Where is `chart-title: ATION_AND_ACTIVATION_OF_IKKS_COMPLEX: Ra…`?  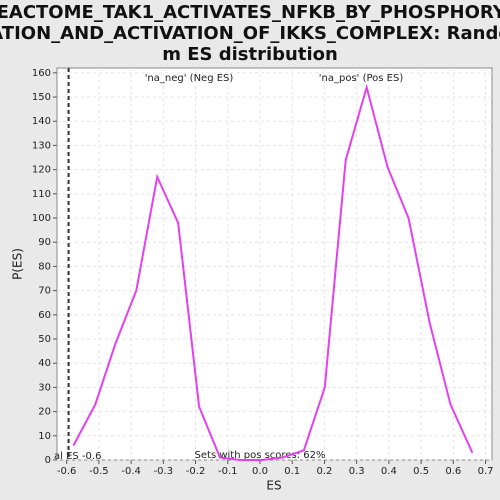
chart-title: ATION_AND_ACTIVATION_OF_IKKS_COMPLEX: Ra… is located at coordinates (250, 33).